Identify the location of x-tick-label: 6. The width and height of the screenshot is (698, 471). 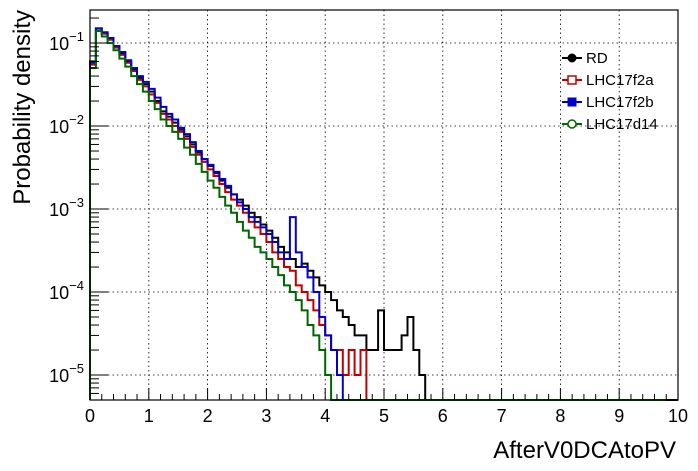
(443, 416).